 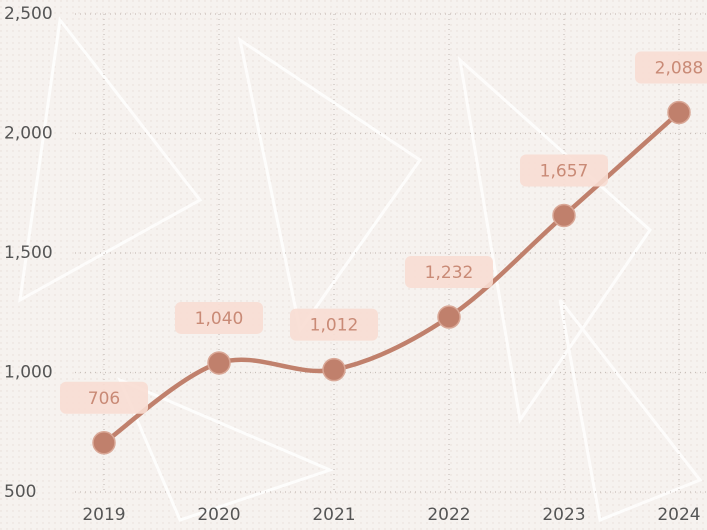 What do you see at coordinates (28, 134) in the screenshot?
I see `y-tick-label: 2,000` at bounding box center [28, 134].